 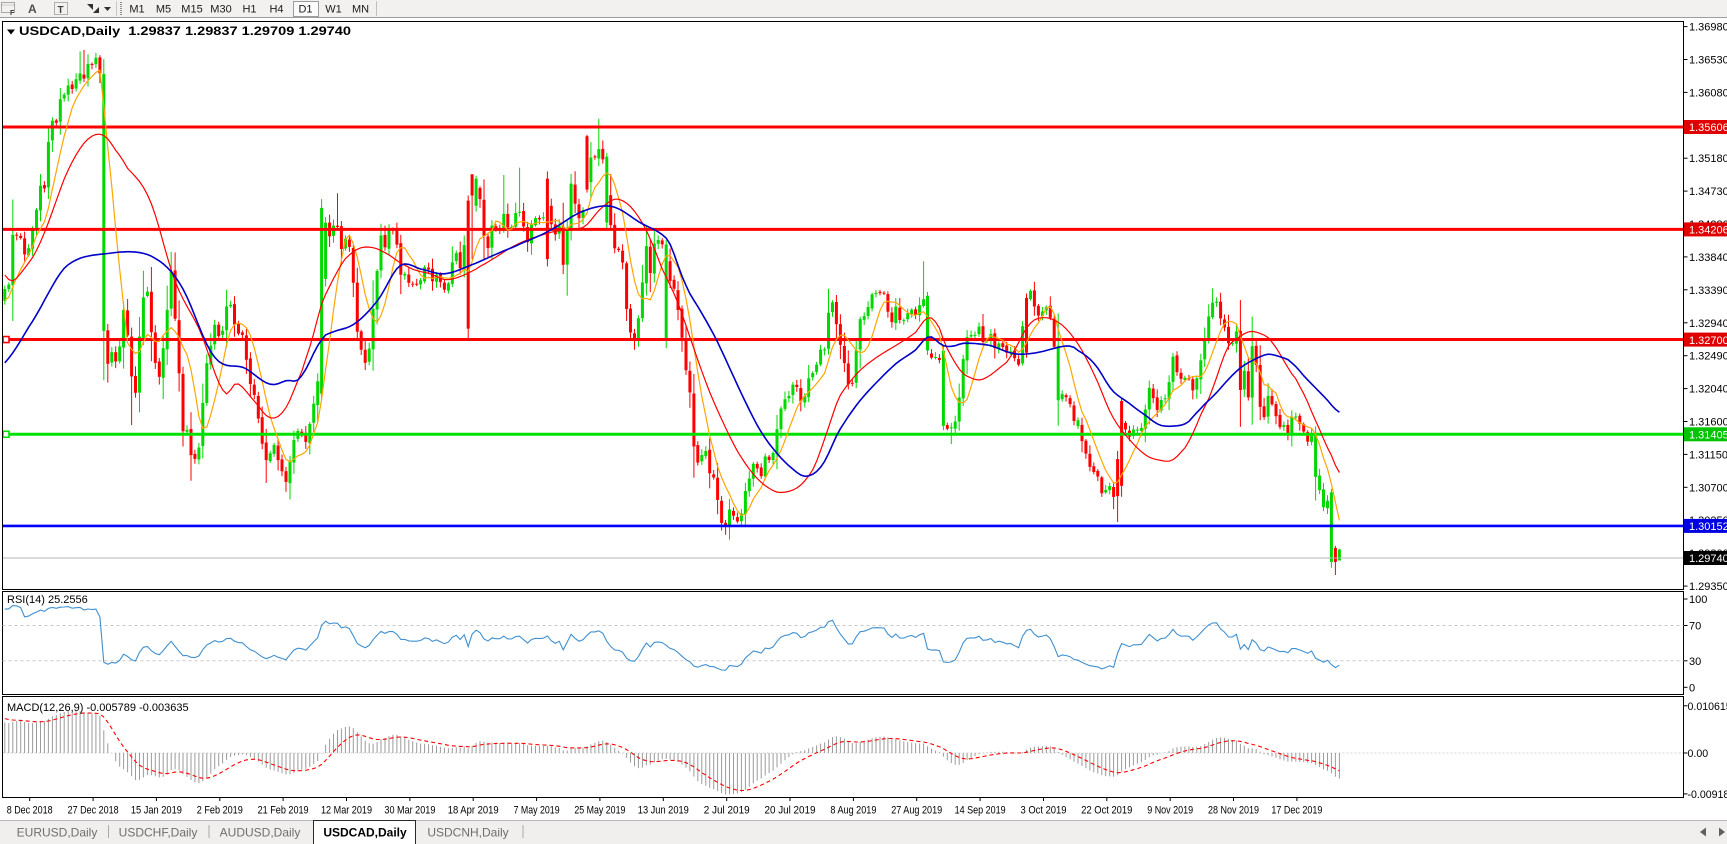 I want to click on svg-text: 1.35180, so click(x=1708, y=159).